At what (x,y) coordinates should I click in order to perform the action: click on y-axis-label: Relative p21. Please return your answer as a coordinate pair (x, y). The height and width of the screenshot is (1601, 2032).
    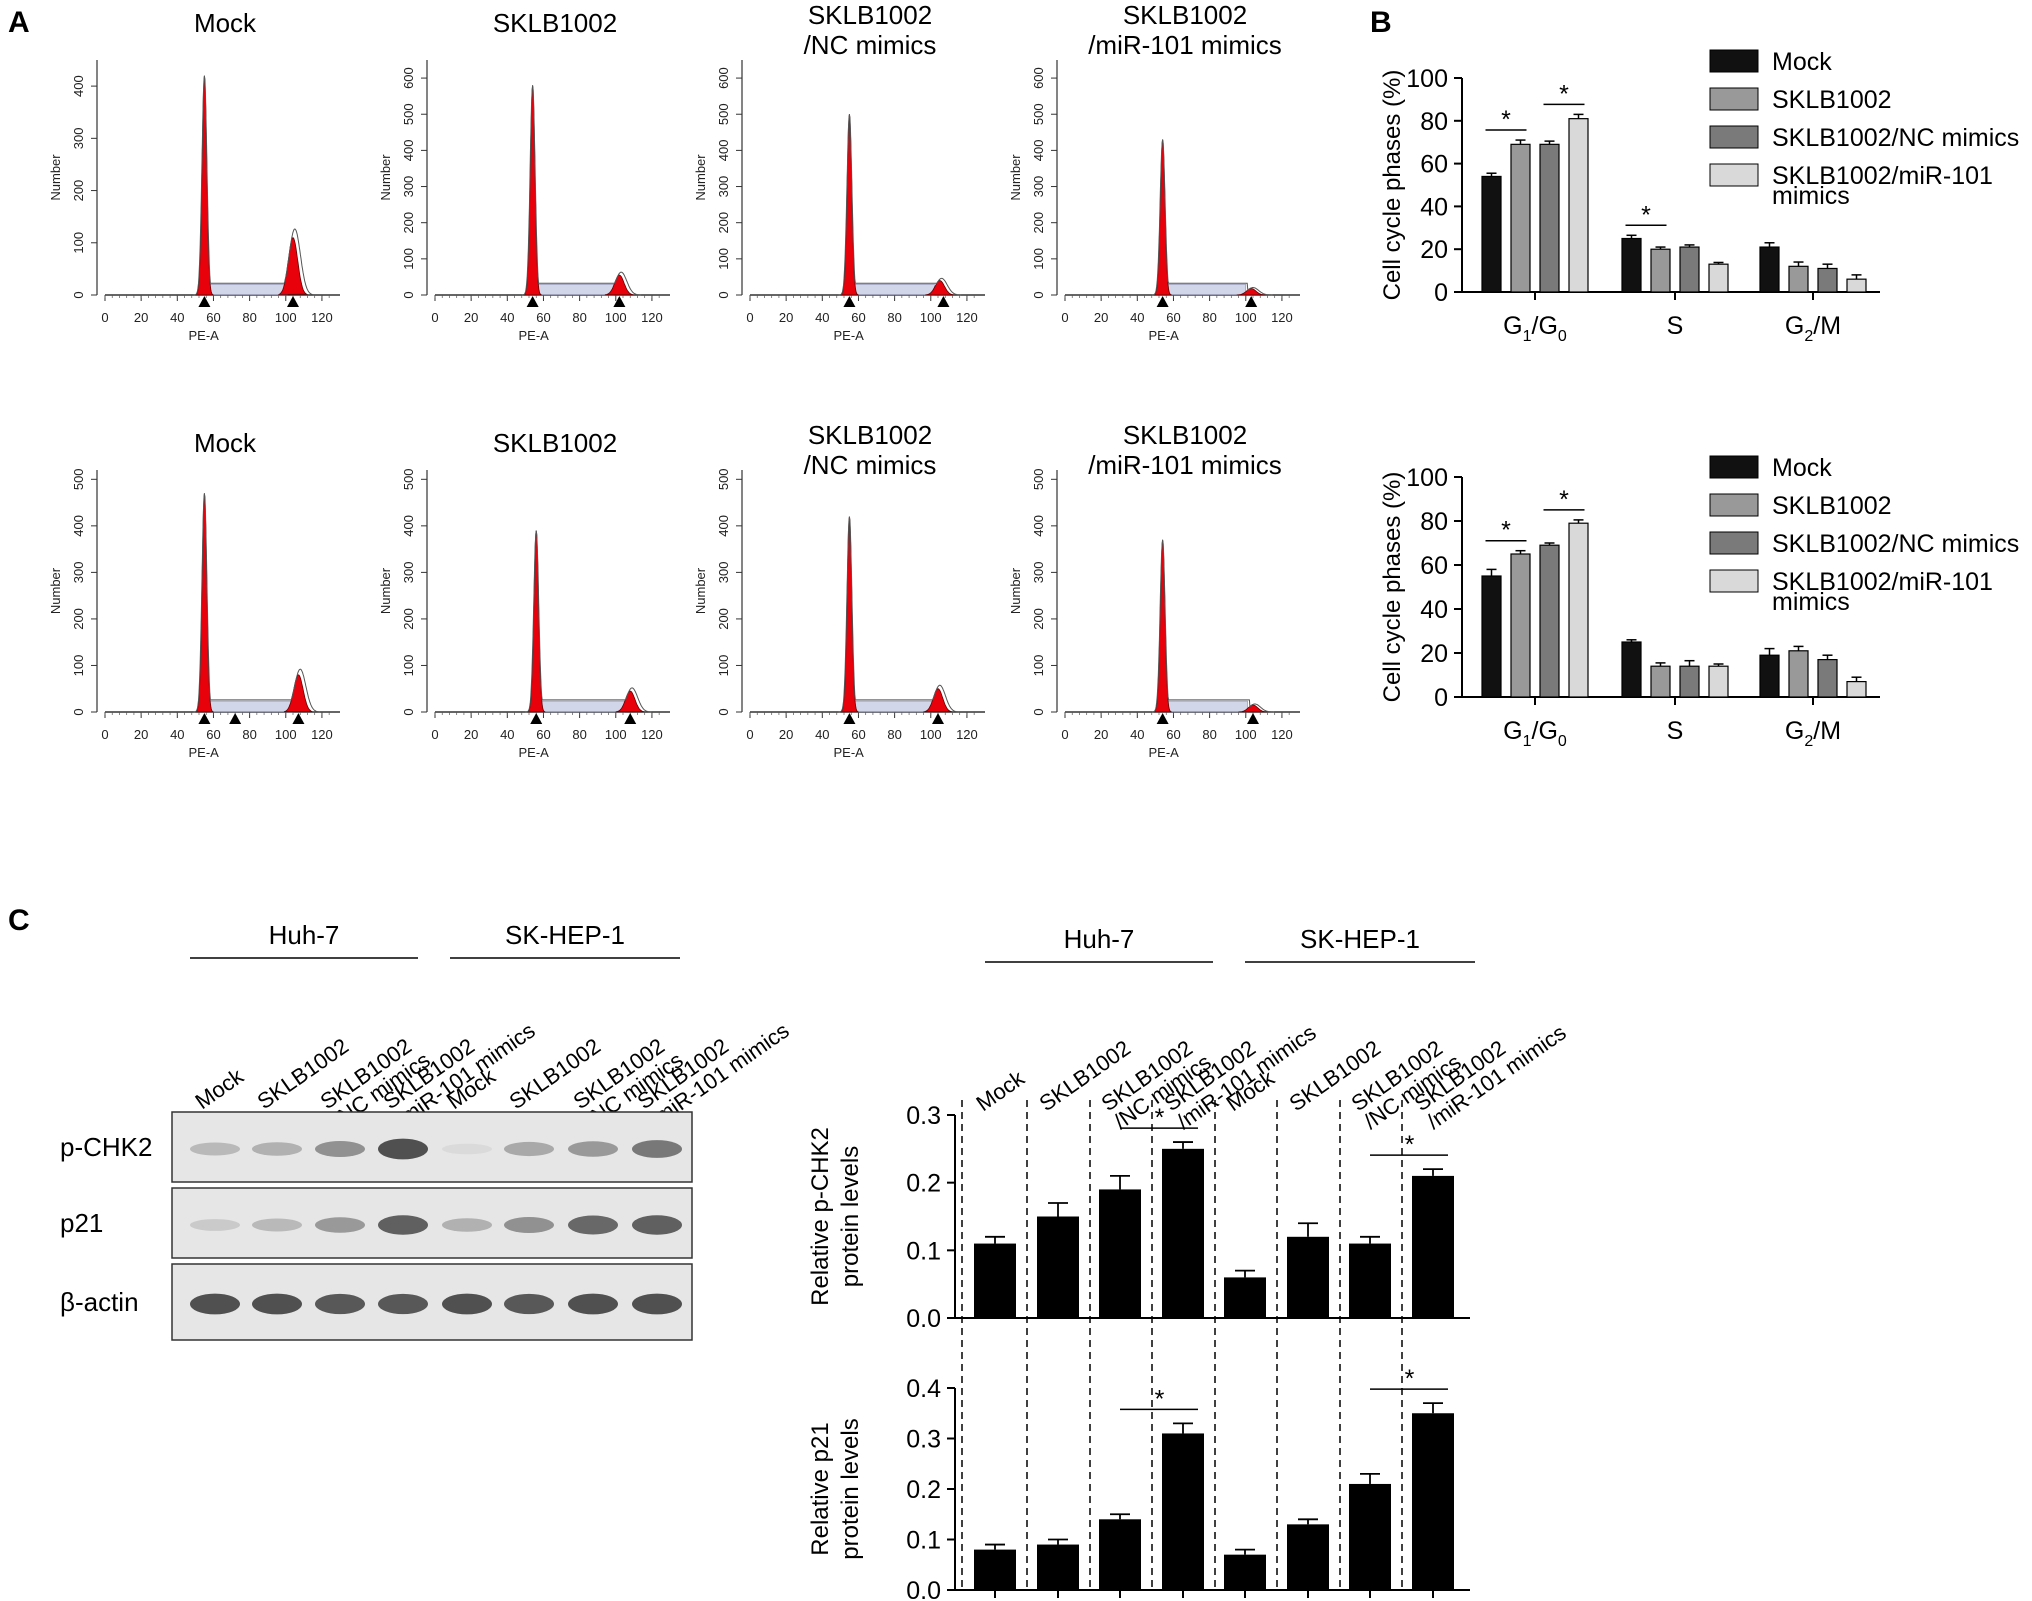
    Looking at the image, I should click on (820, 1488).